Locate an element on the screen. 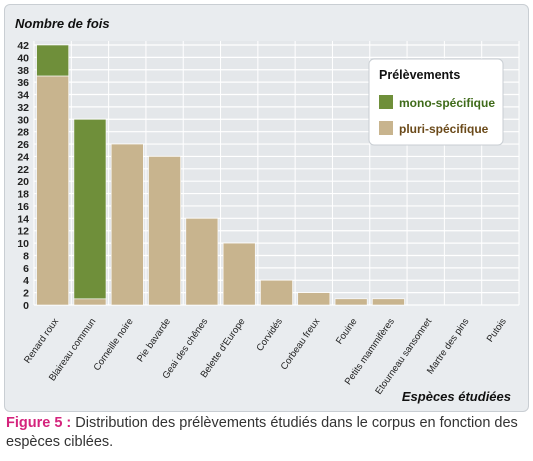  y-tick-label: 26 is located at coordinates (23, 145).